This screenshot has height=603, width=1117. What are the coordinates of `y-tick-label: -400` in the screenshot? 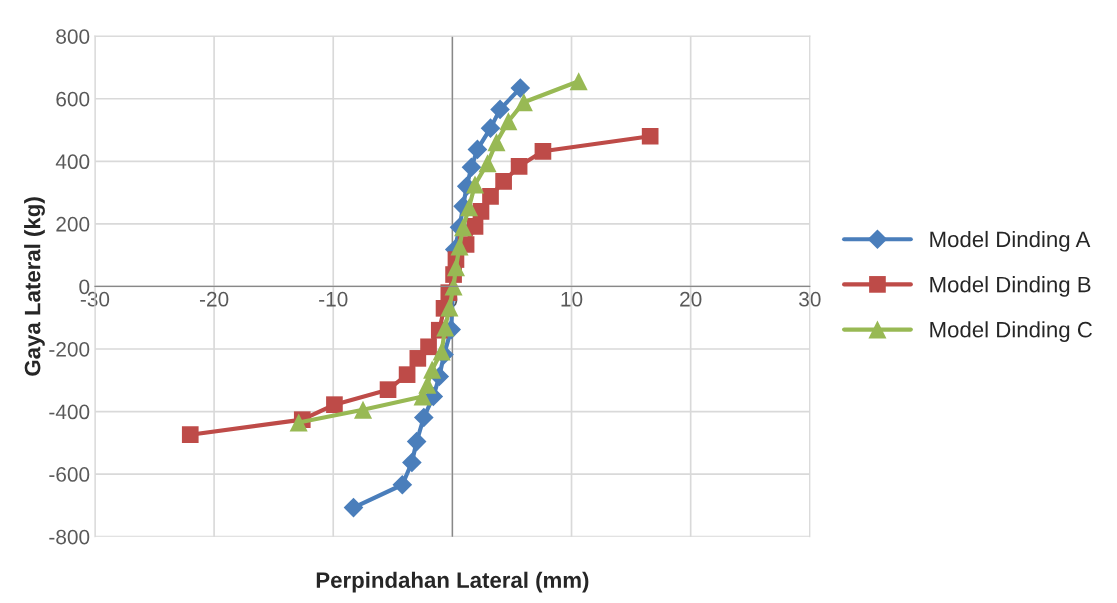 It's located at (69, 412).